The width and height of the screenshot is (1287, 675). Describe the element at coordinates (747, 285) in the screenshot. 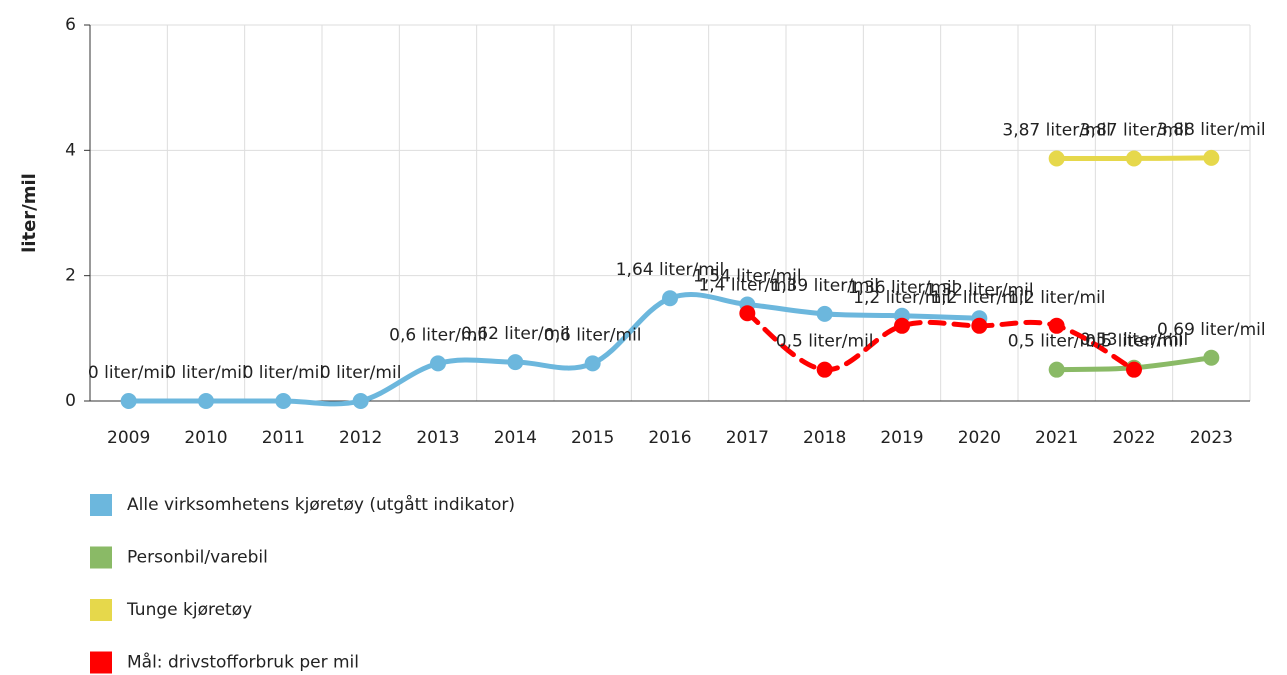

I see `data-label: 1,4 liter/mil` at that location.